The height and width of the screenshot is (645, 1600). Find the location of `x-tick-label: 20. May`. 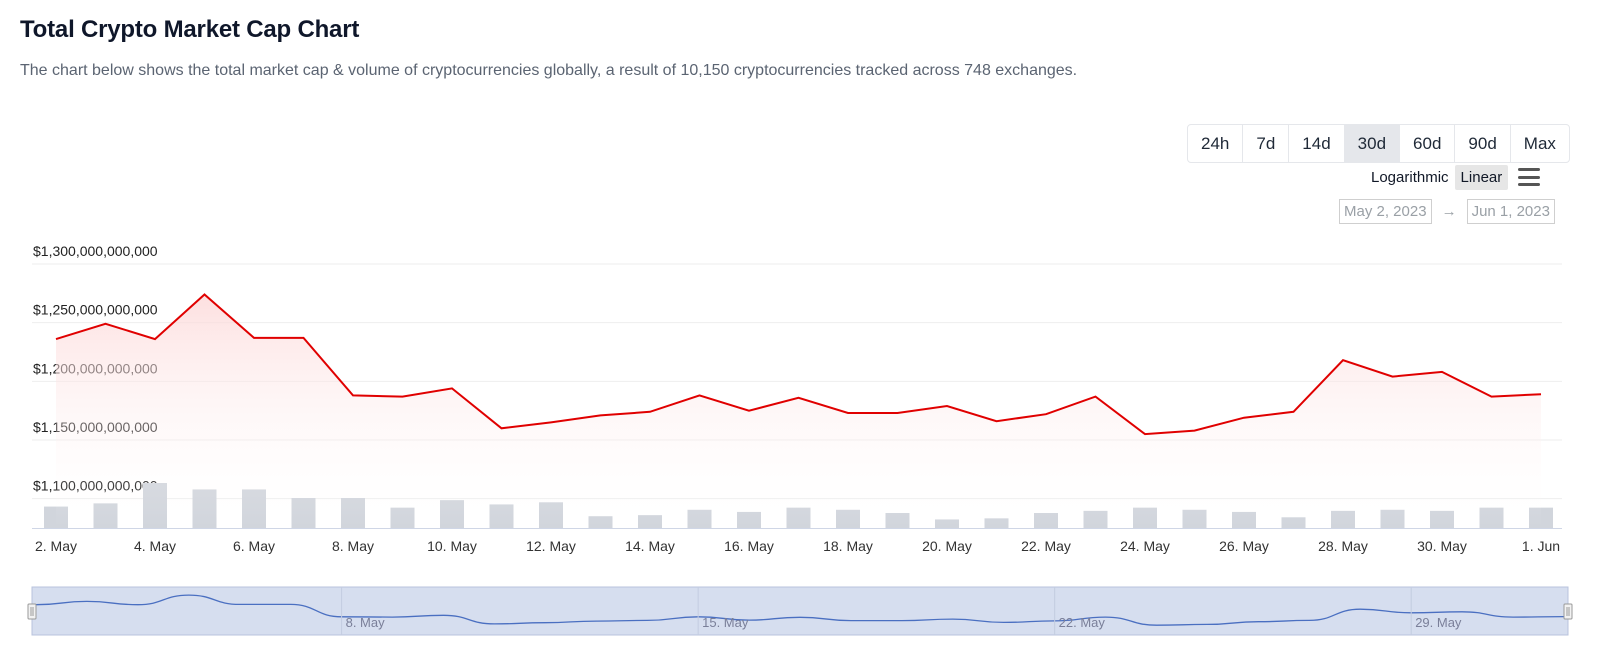

x-tick-label: 20. May is located at coordinates (947, 546).